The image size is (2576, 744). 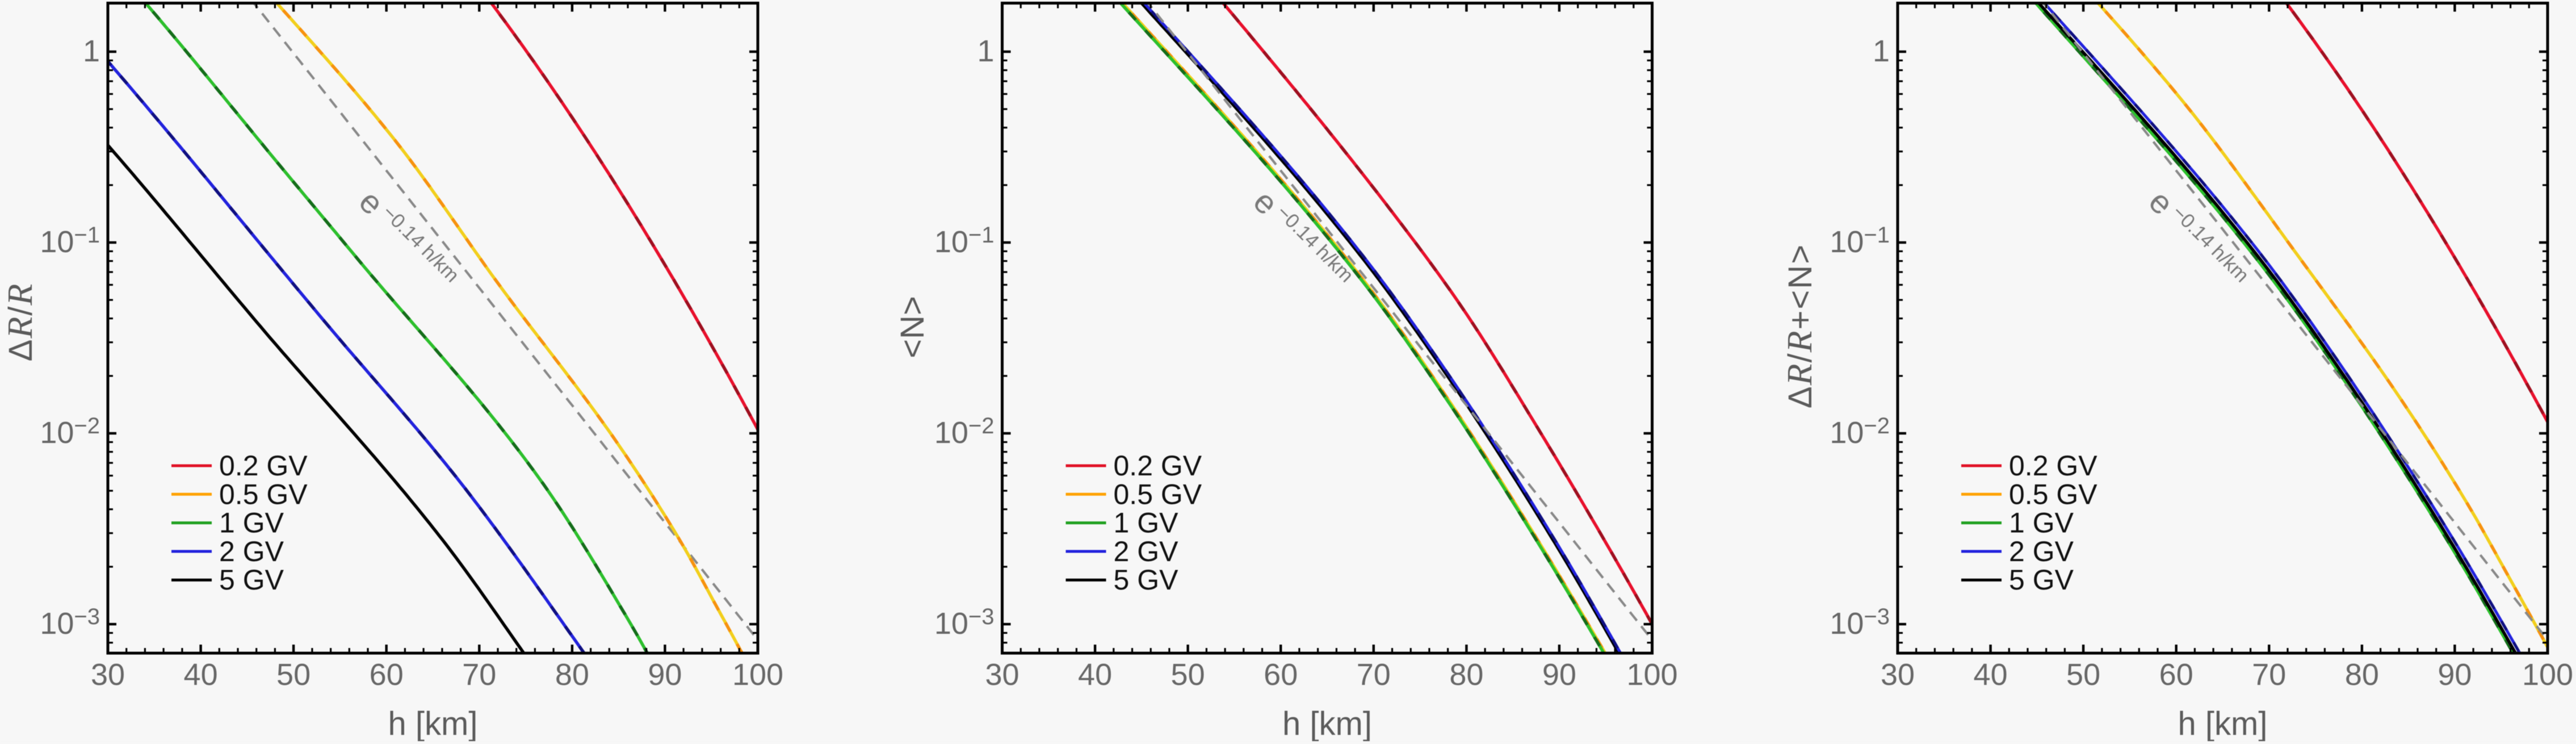 What do you see at coordinates (1860, 622) in the screenshot?
I see `svg-text: 10−3` at bounding box center [1860, 622].